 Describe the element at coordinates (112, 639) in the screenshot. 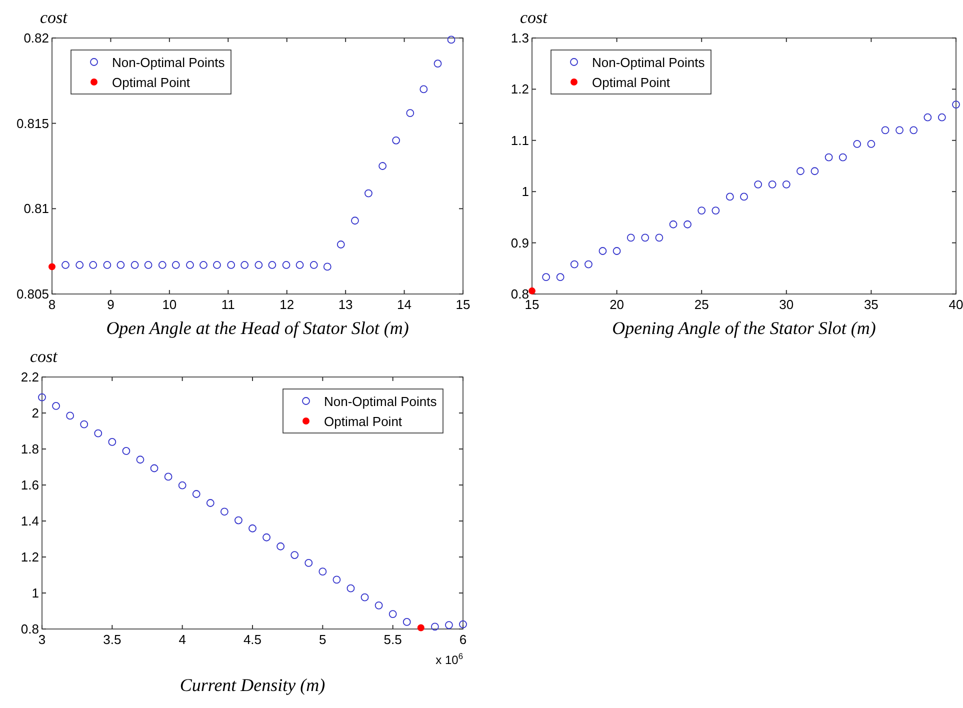

I see `x-tick-label: 3.5` at that location.